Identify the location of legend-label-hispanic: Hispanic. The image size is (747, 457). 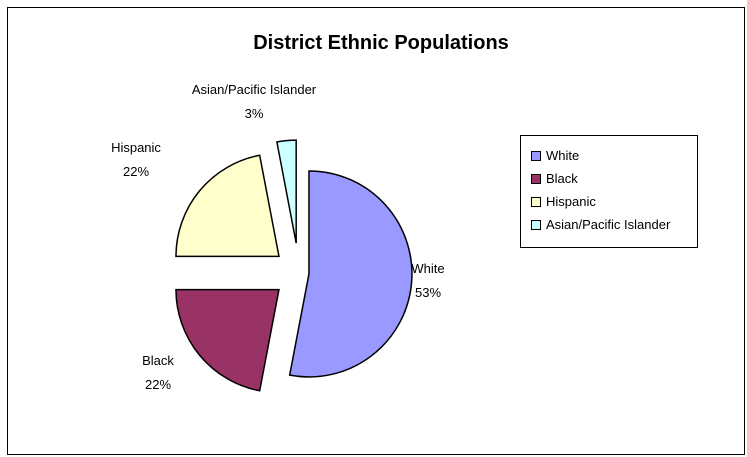
(571, 201).